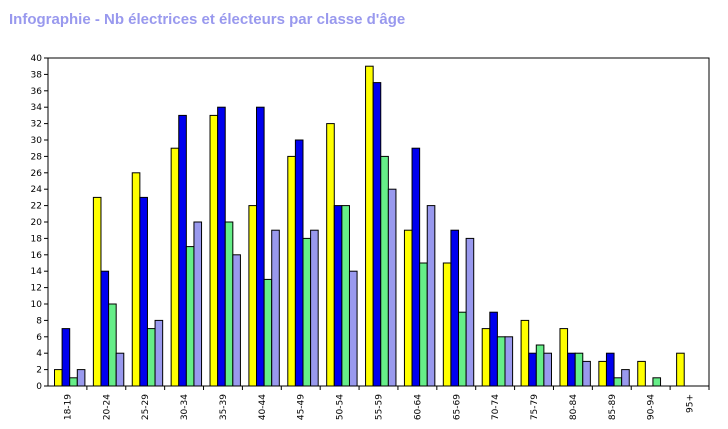 Image resolution: width=728 pixels, height=429 pixels. I want to click on y-tick-label: 10, so click(37, 305).